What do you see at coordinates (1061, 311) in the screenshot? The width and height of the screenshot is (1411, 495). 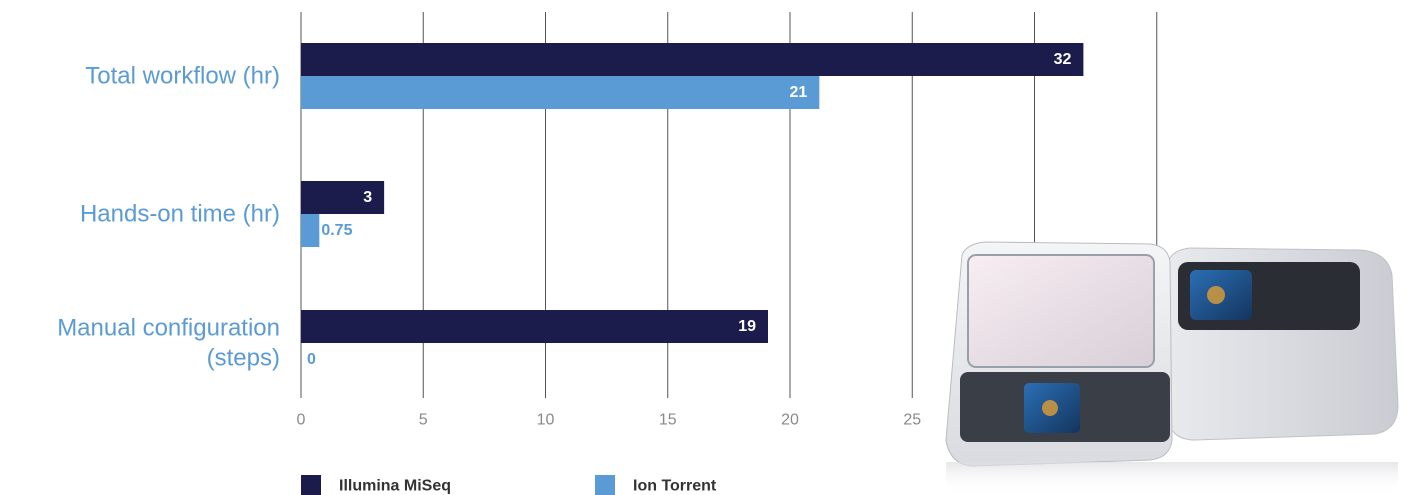 I see `left-instrument-window` at bounding box center [1061, 311].